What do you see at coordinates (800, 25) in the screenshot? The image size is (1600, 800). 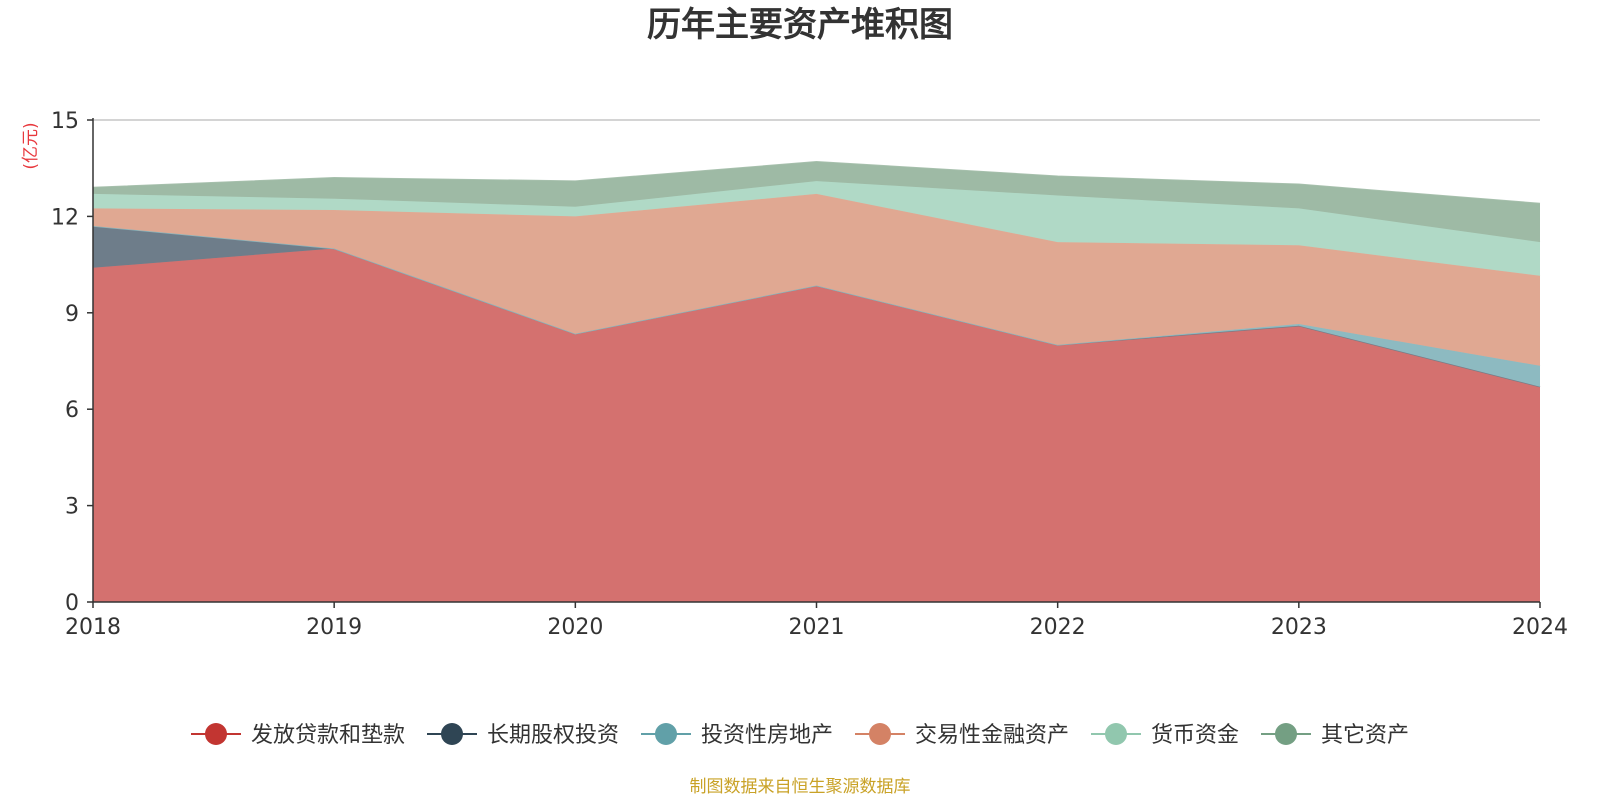 I see `chart-title: 历年主要资产堆积图` at bounding box center [800, 25].